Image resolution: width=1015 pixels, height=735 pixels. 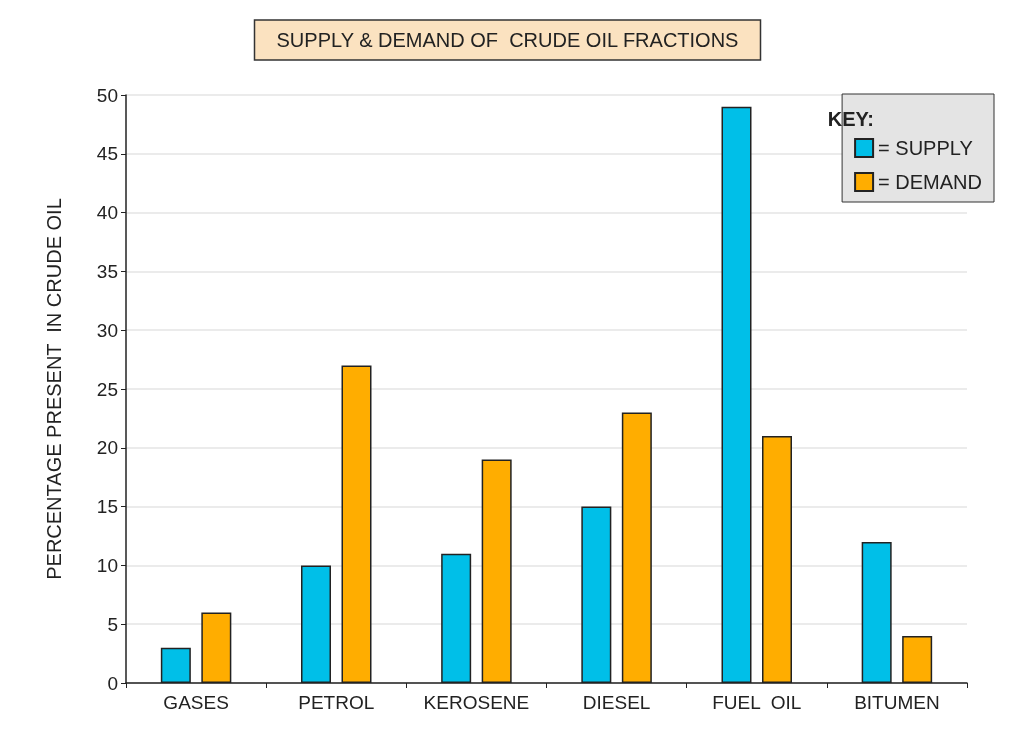 What do you see at coordinates (616, 702) in the screenshot?
I see `x-tick-label: DIESEL` at bounding box center [616, 702].